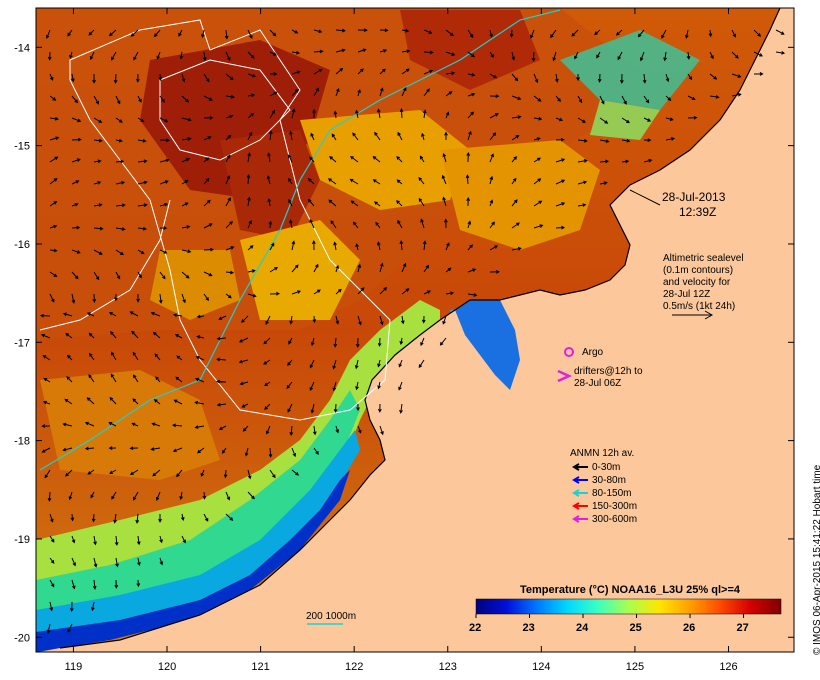  I want to click on lat-tick-label: -15, so click(22, 147).